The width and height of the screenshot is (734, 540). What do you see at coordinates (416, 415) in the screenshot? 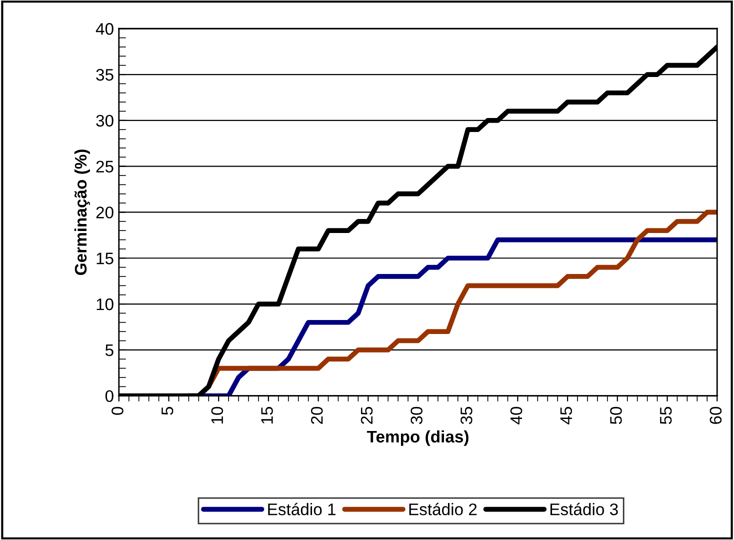
I see `x-tick-label: 30` at bounding box center [416, 415].